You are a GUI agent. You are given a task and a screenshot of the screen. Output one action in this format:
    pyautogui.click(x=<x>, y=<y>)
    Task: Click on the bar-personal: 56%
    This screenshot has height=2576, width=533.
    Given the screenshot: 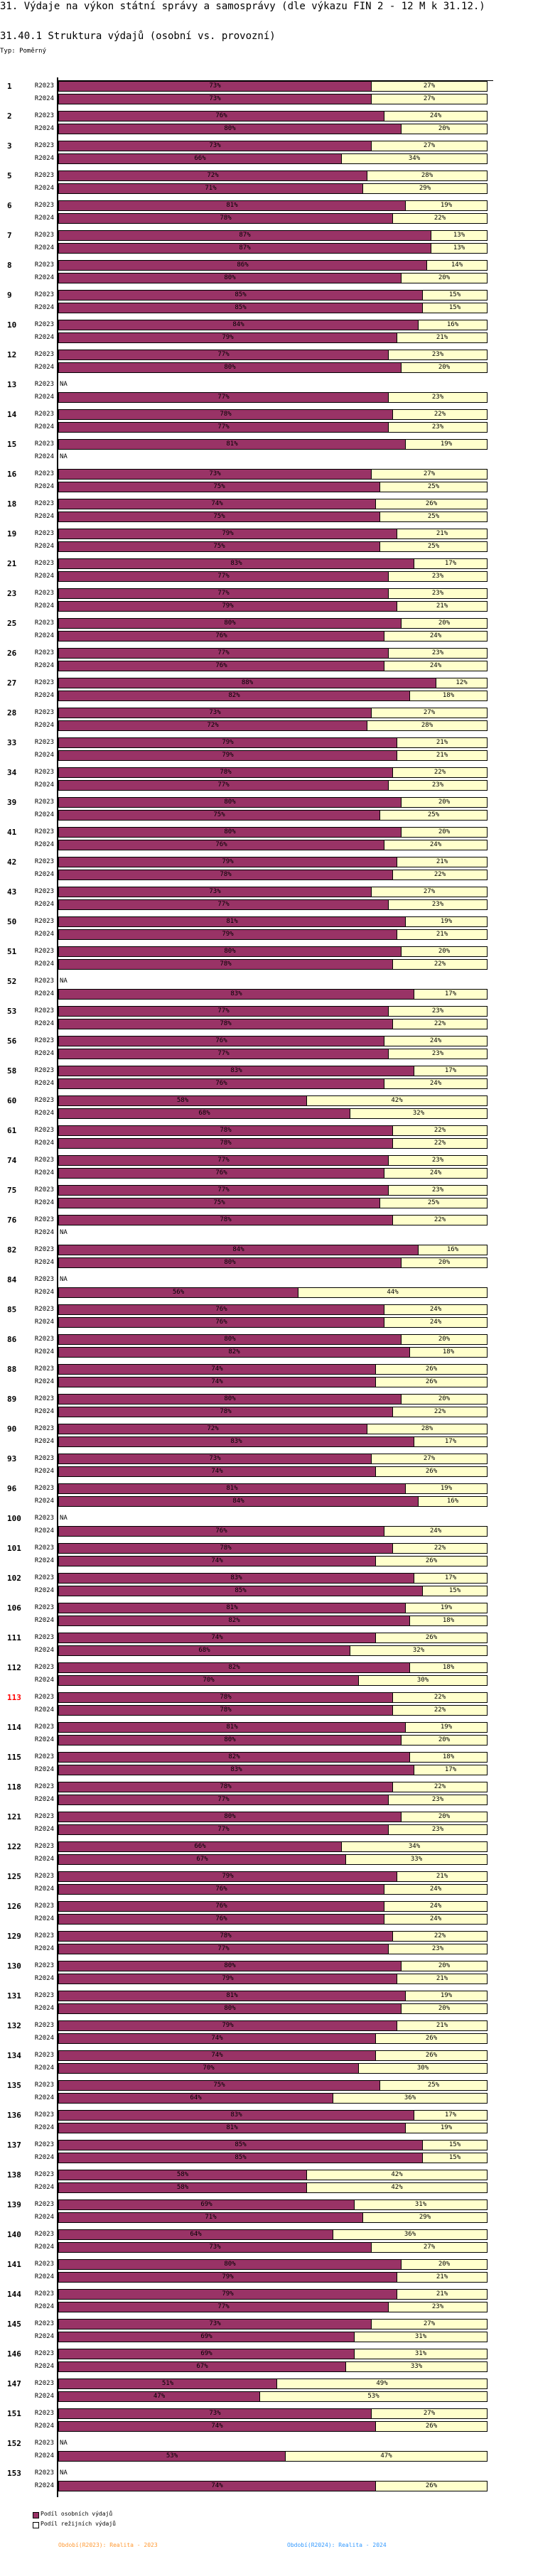 What is the action you would take?
    pyautogui.click(x=178, y=1292)
    